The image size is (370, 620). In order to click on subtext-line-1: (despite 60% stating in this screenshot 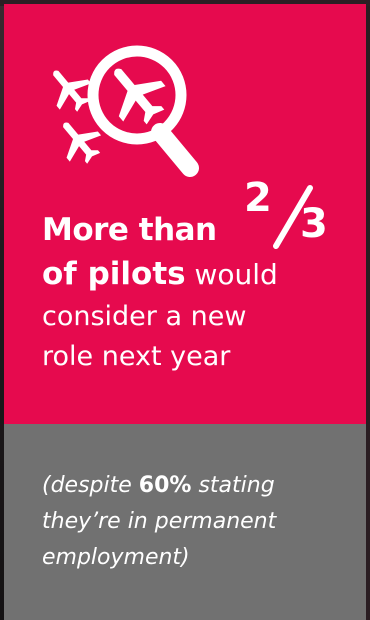, I will do `click(158, 486)`.